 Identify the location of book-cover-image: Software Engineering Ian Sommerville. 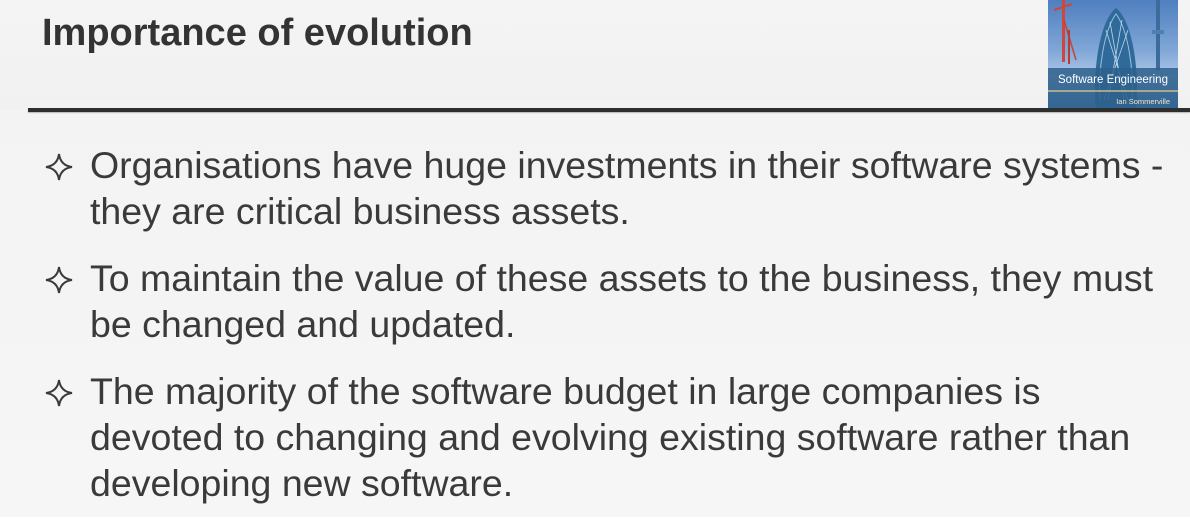
(1113, 55).